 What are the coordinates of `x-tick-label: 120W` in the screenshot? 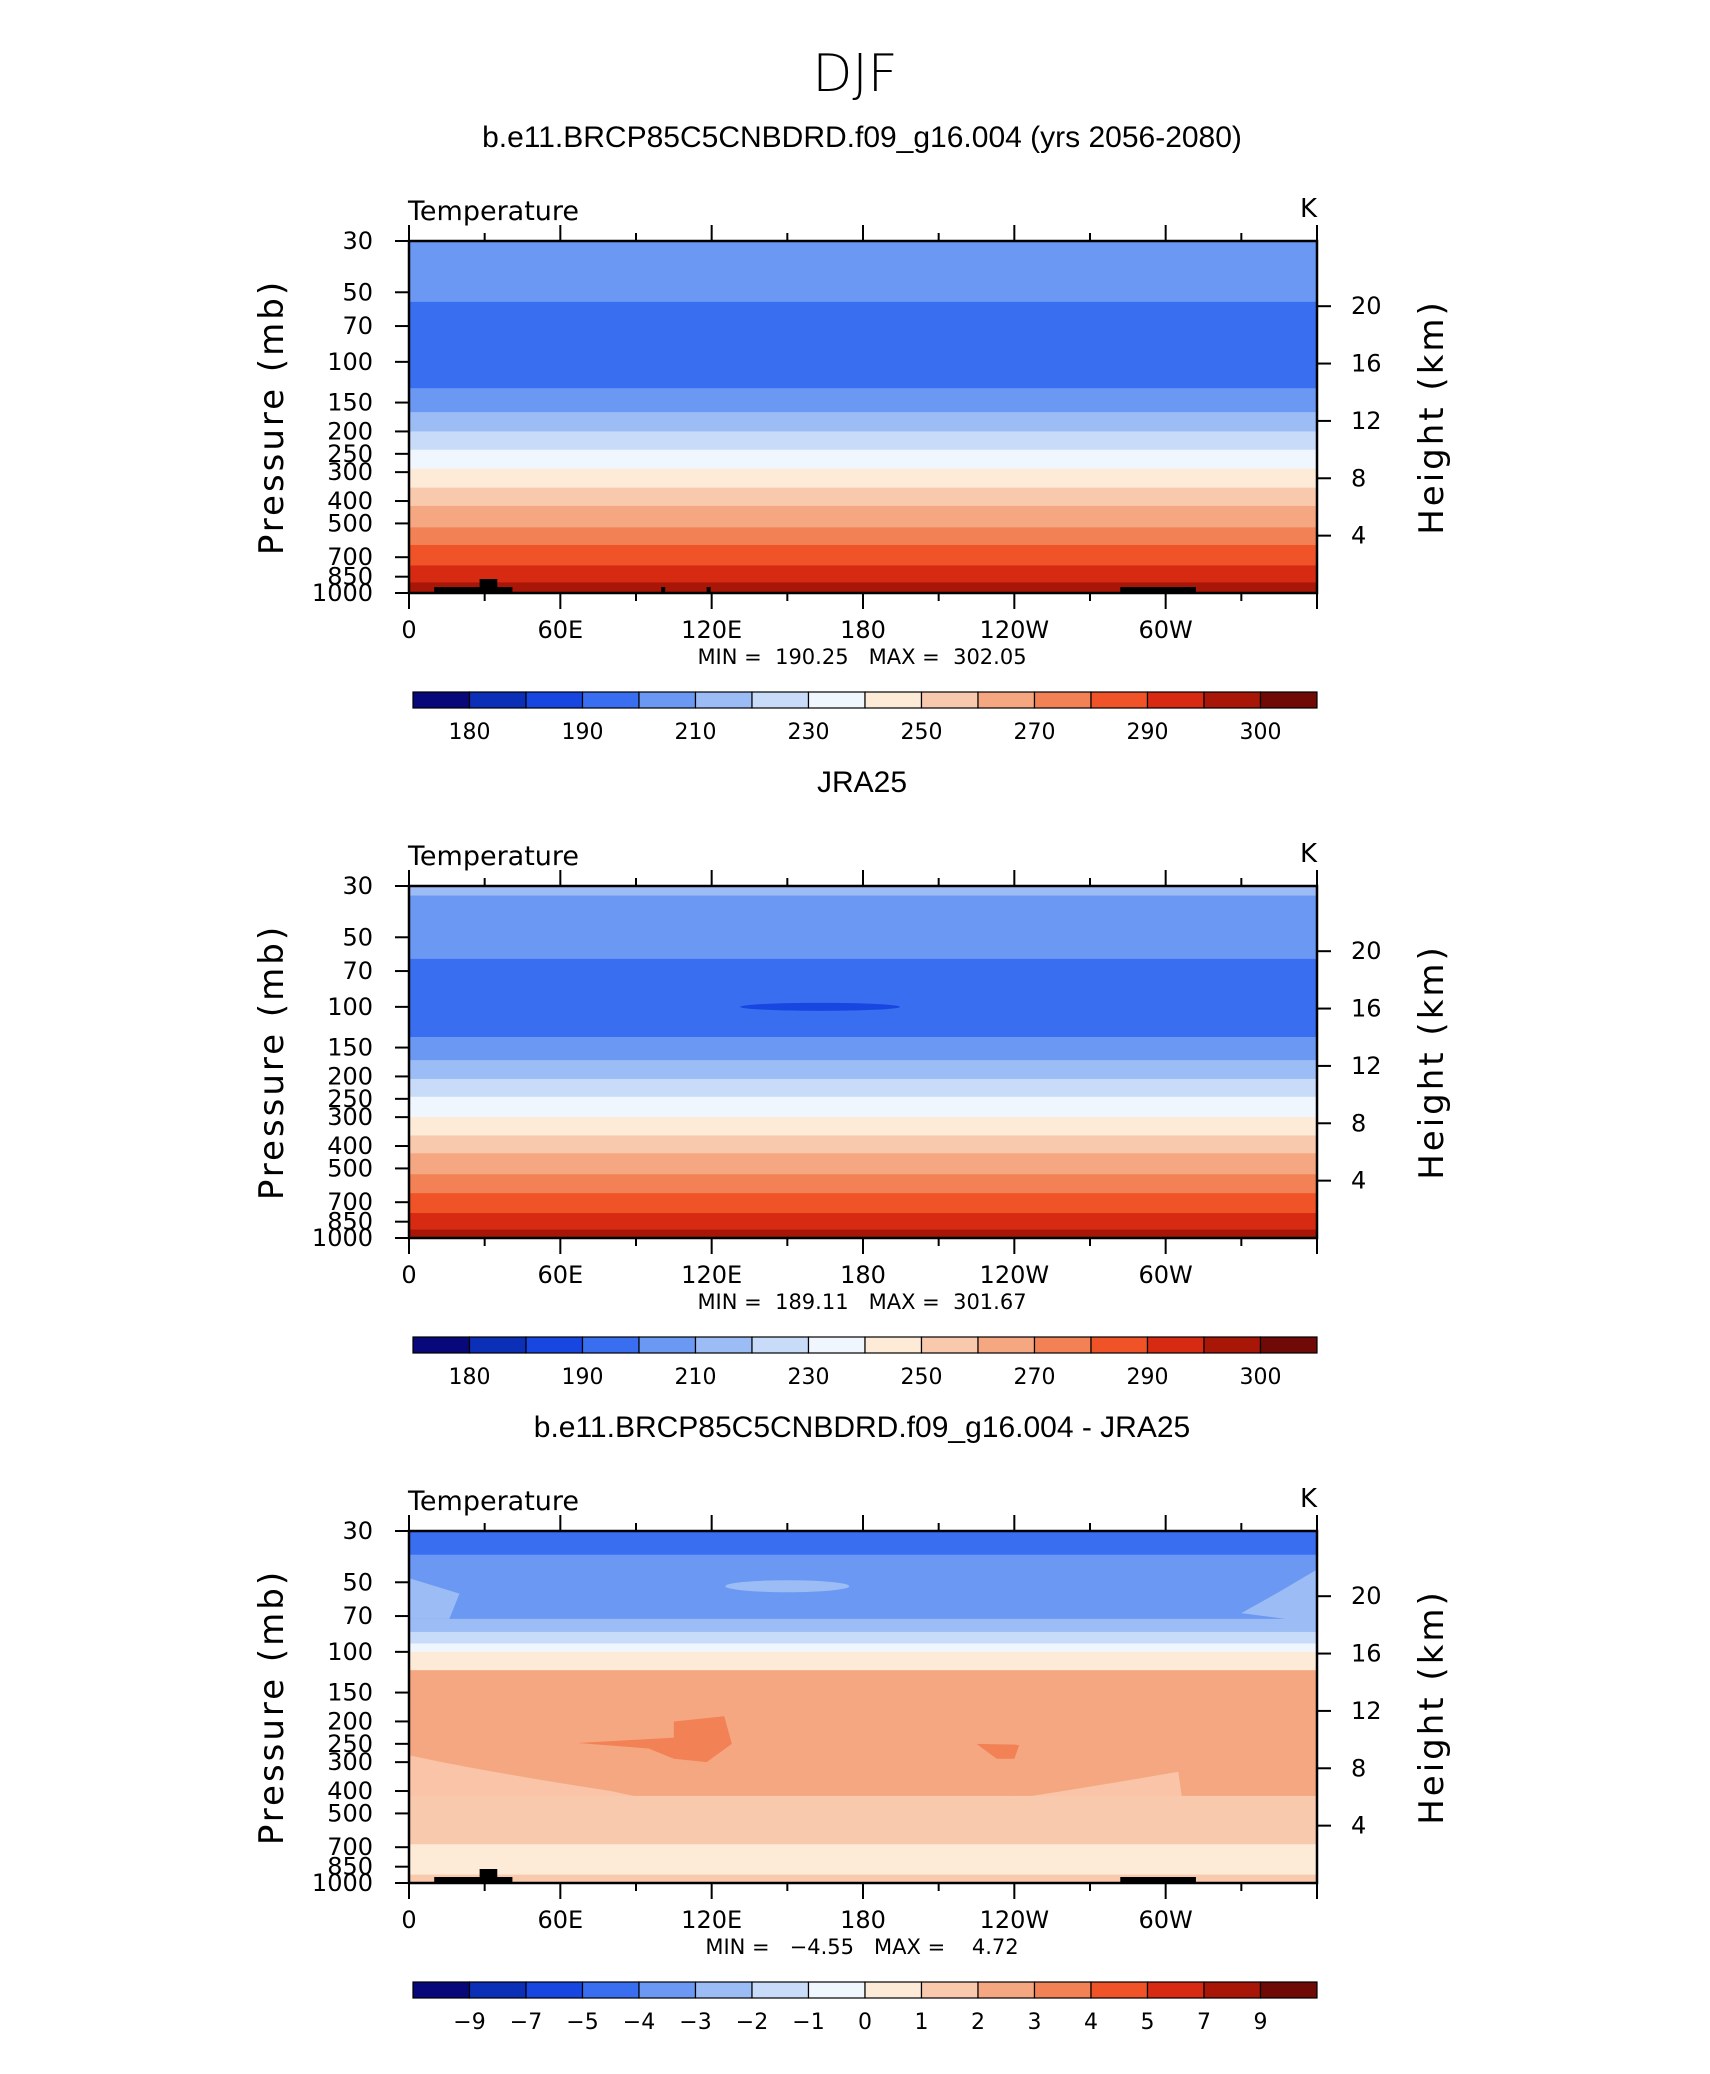 It's located at (1015, 630).